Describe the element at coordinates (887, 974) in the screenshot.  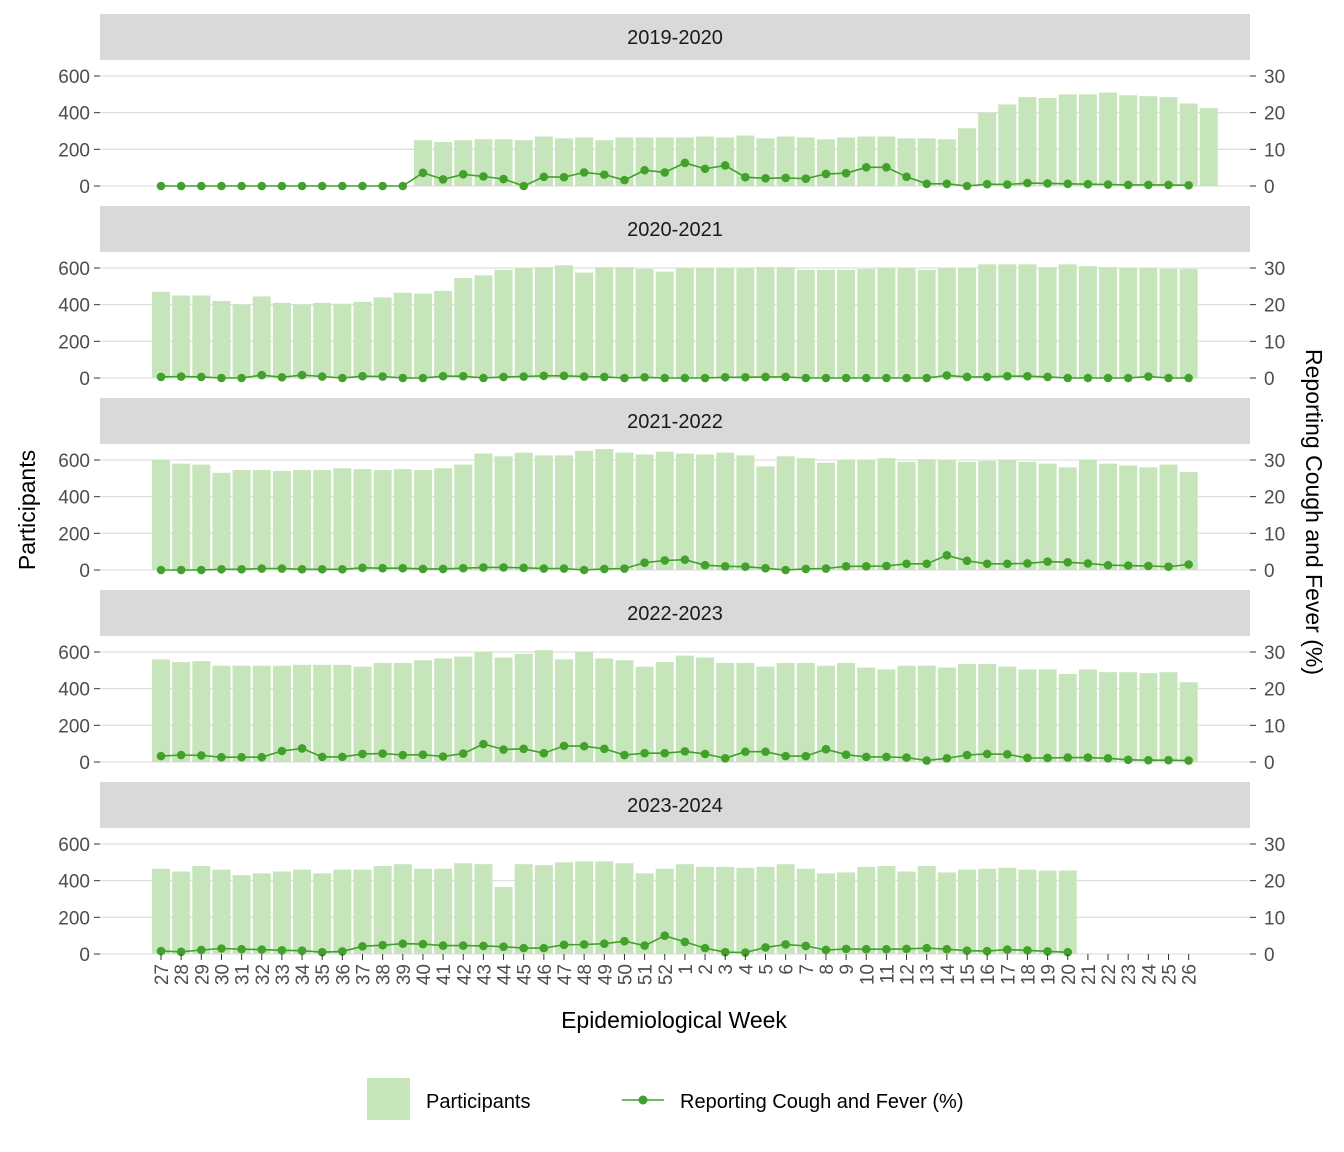
I see `x-tick-label: 11` at that location.